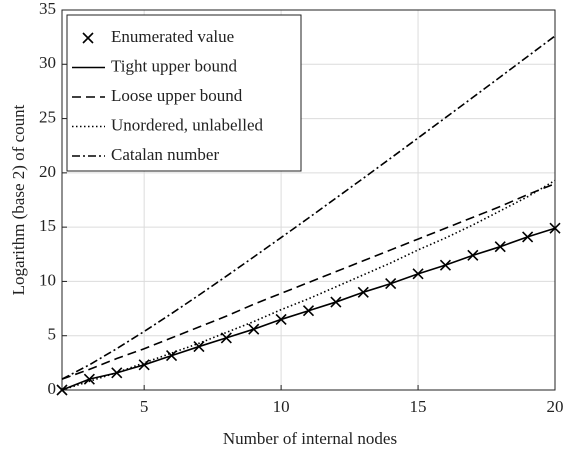  I want to click on legend-label: Enumerated value, so click(172, 36).